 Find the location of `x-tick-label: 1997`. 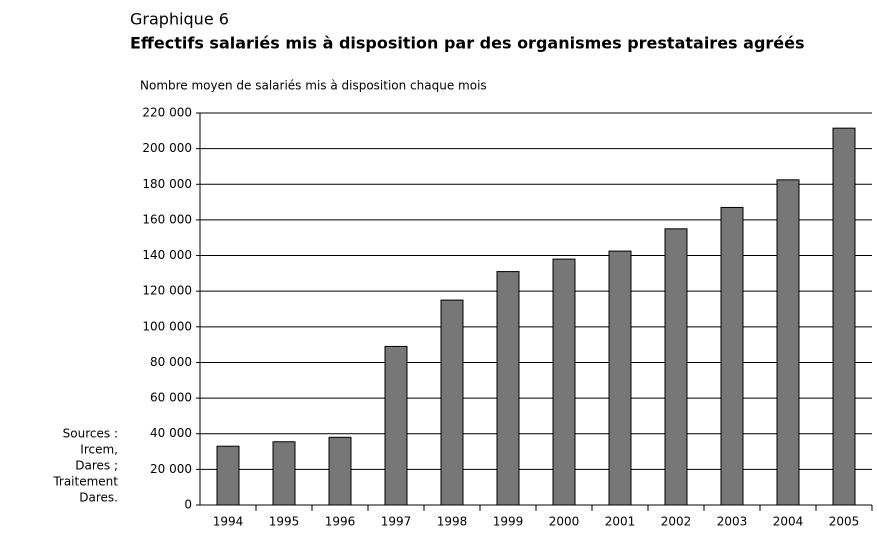

x-tick-label: 1997 is located at coordinates (396, 522).